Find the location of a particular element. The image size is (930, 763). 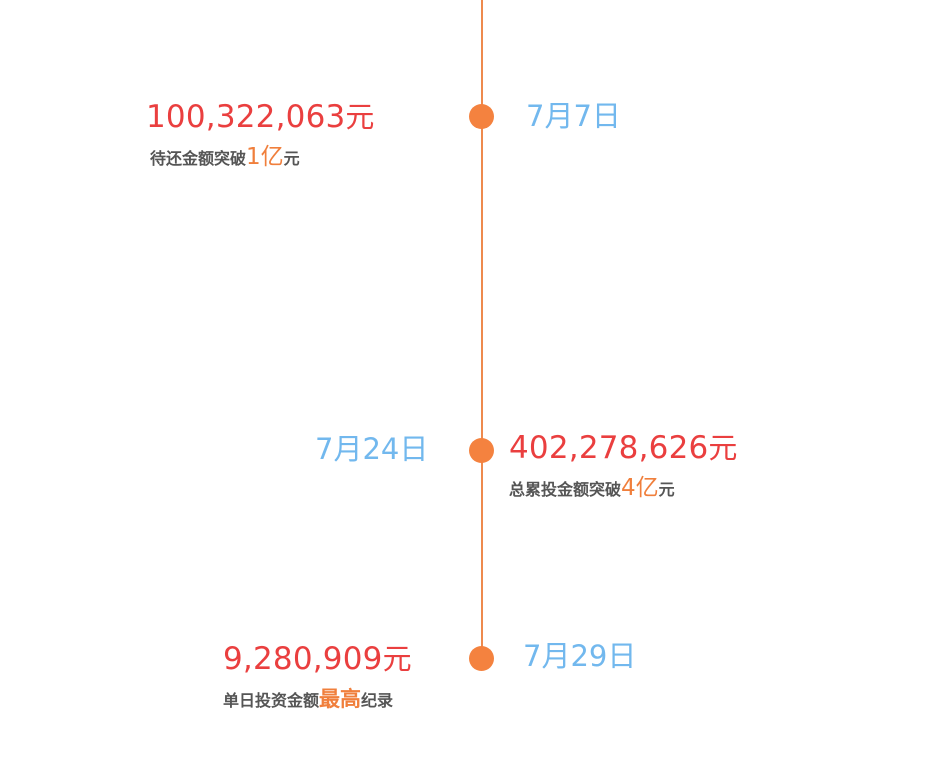

amount-value: 100,322,063 is located at coordinates (246, 117).